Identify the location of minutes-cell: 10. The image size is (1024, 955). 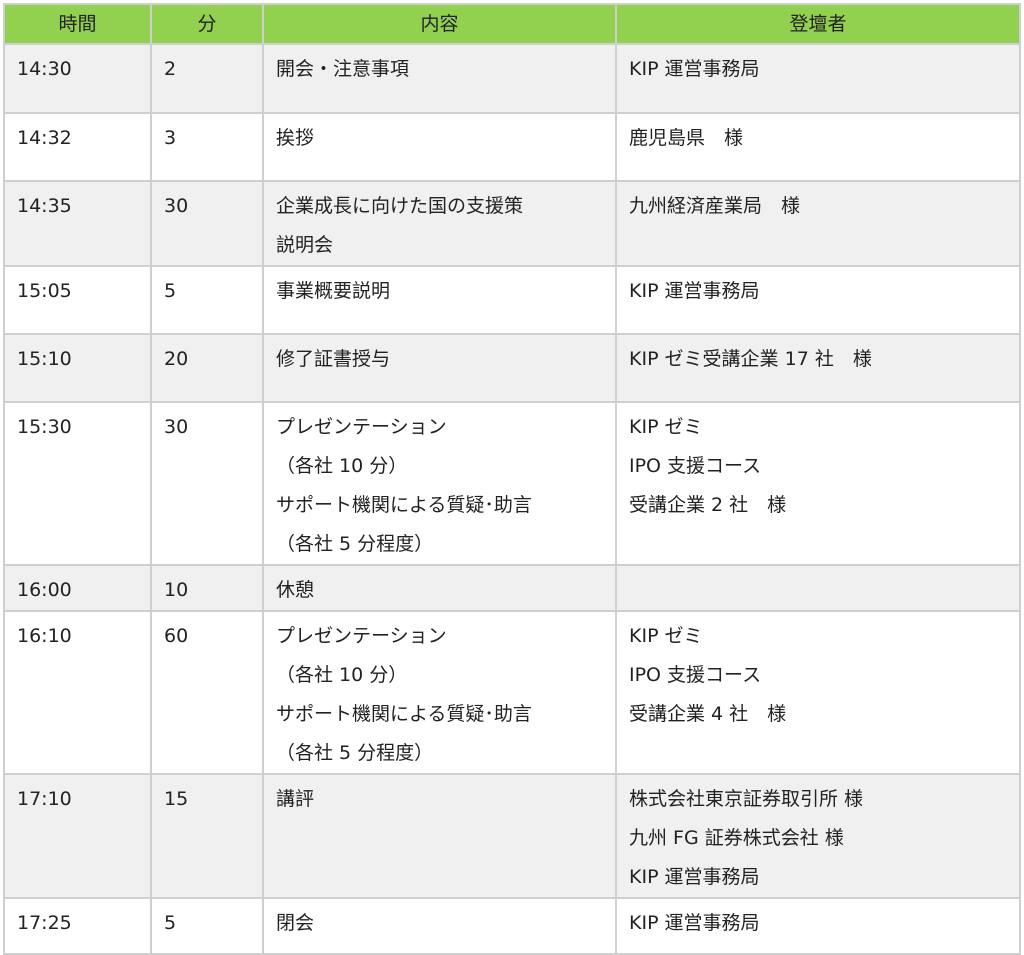
(207, 588).